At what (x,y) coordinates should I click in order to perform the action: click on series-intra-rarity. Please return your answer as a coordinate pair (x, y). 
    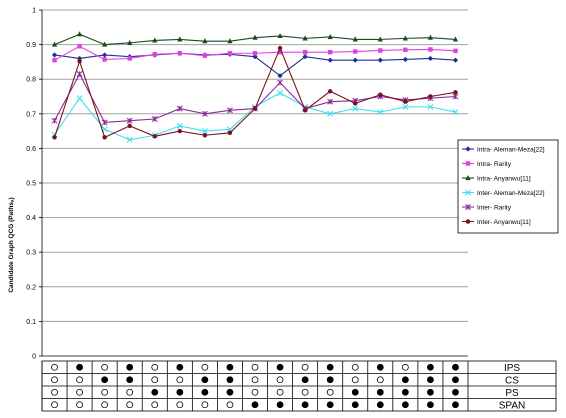
    Looking at the image, I should click on (255, 53).